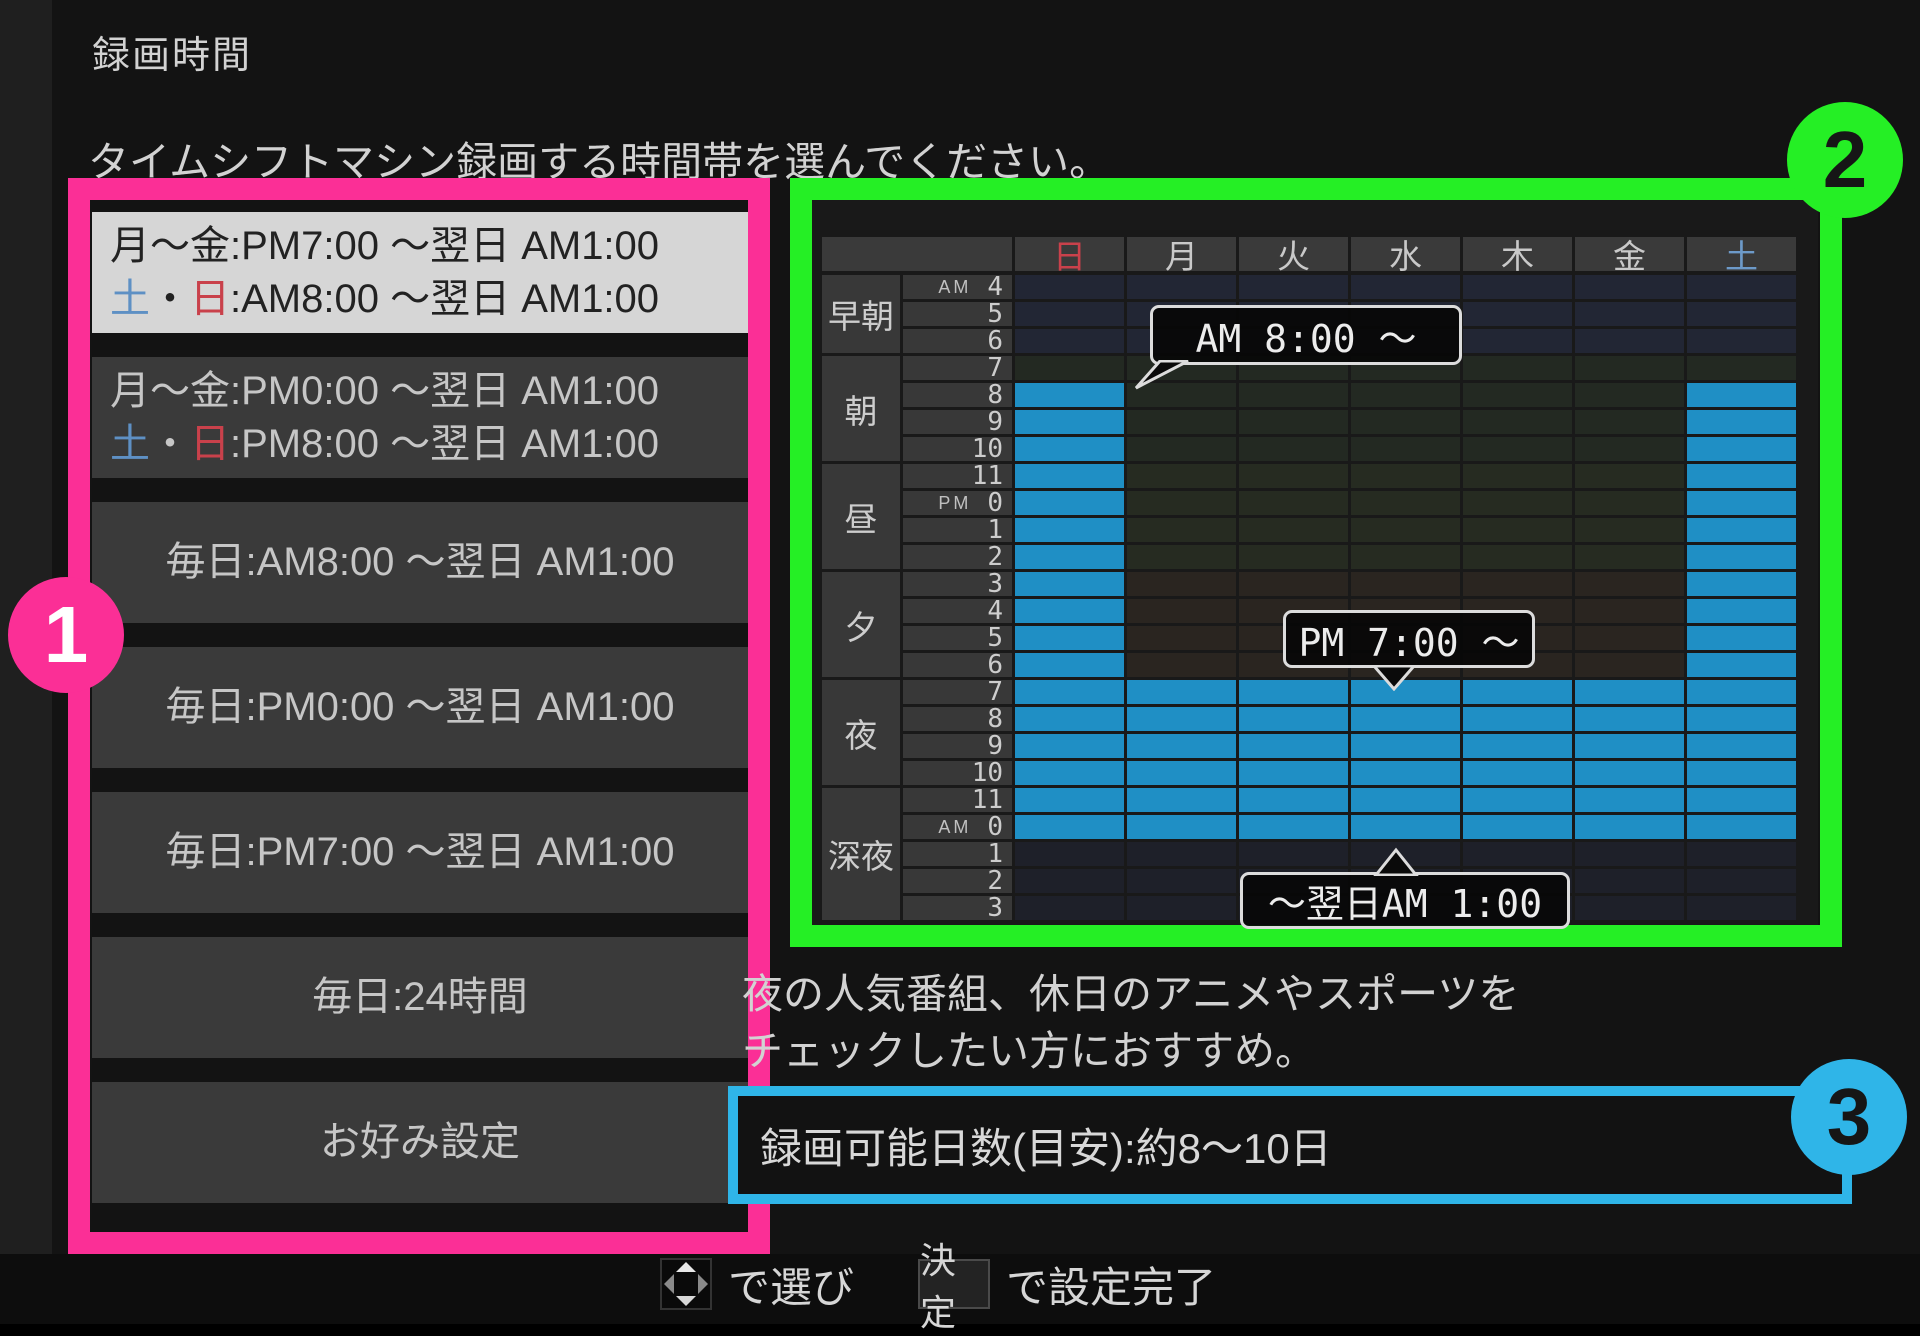 This screenshot has height=1336, width=1920. What do you see at coordinates (1517, 827) in the screenshot?
I see `schedule-cell-木-AM0-recording` at bounding box center [1517, 827].